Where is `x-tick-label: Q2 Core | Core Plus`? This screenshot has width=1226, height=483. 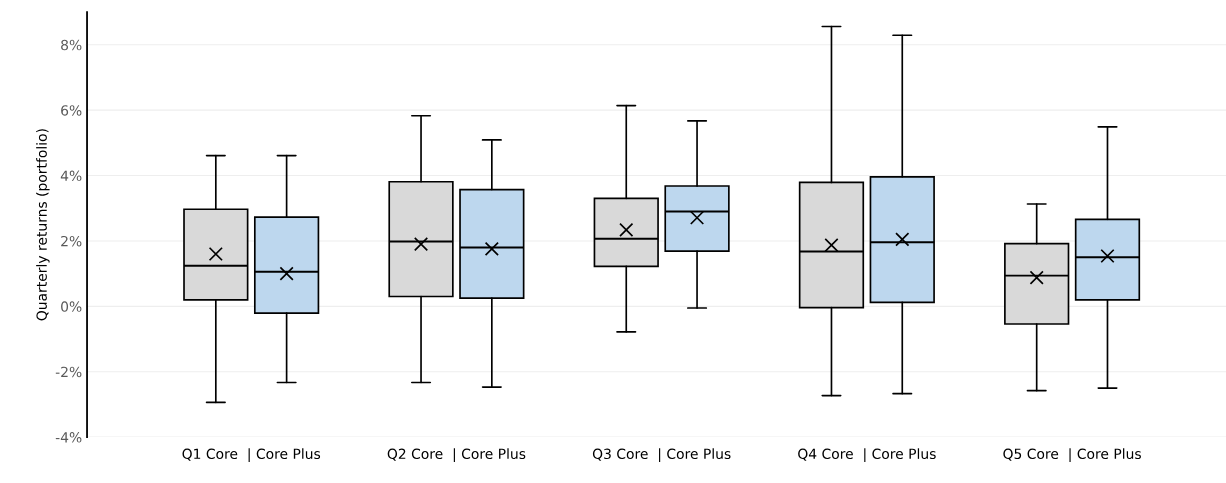 x-tick-label: Q2 Core | Core Plus is located at coordinates (456, 455).